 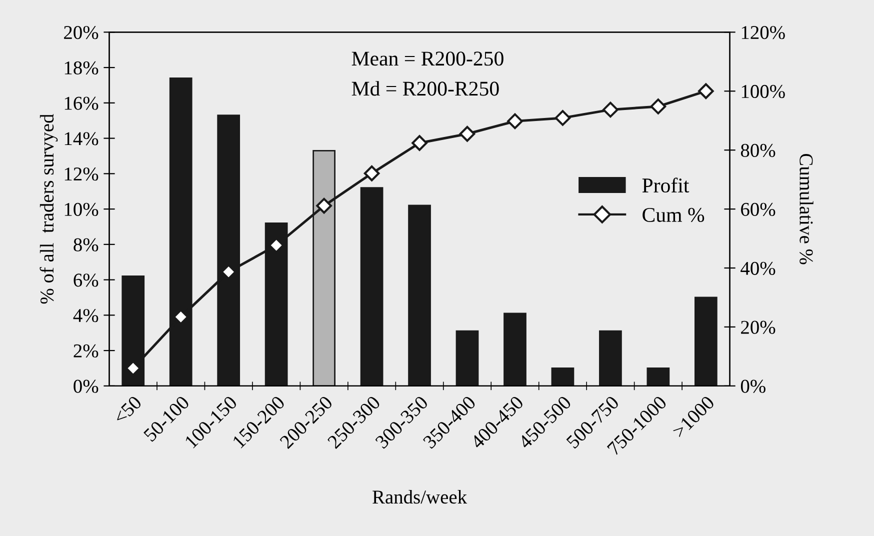 I want to click on y2-tick-label: 60%, so click(x=758, y=209).